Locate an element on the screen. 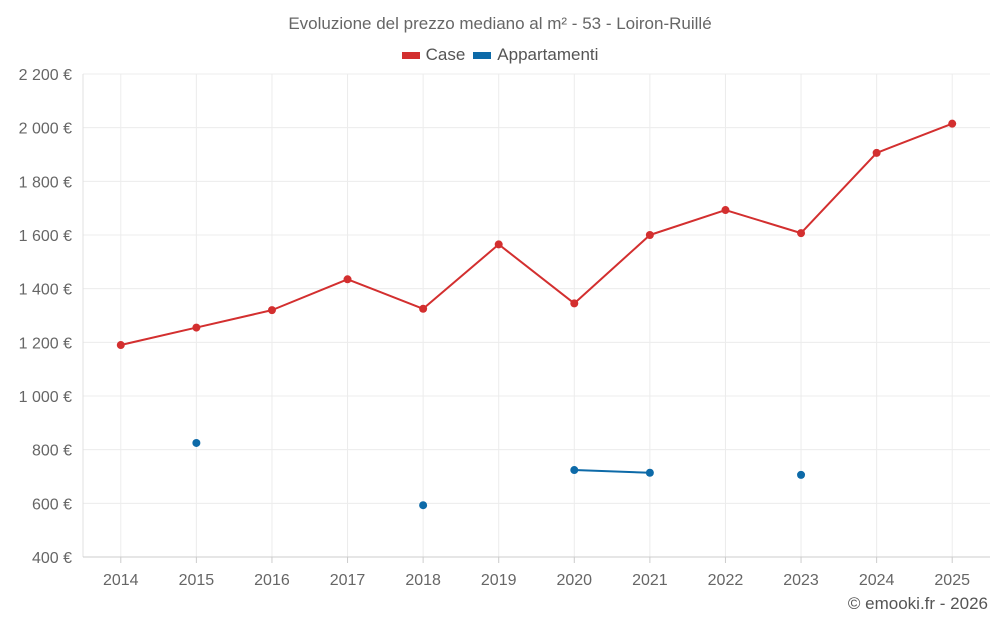 This screenshot has width=1000, height=625. x-tick-label: 2022 is located at coordinates (726, 580).